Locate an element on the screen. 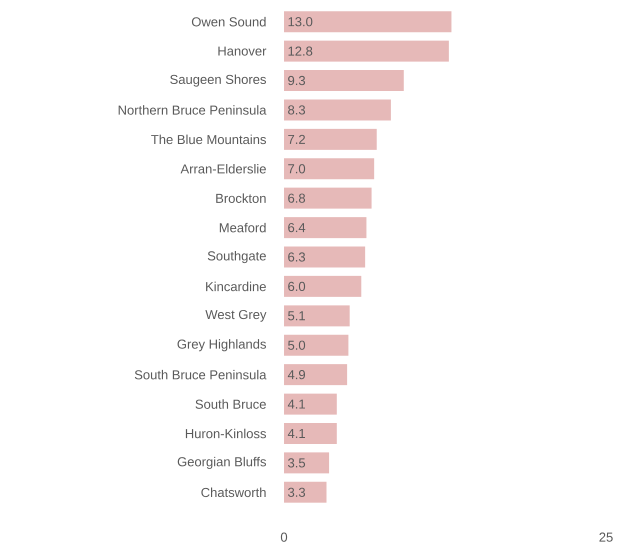  y-tick-label: Chatsworth is located at coordinates (233, 493).